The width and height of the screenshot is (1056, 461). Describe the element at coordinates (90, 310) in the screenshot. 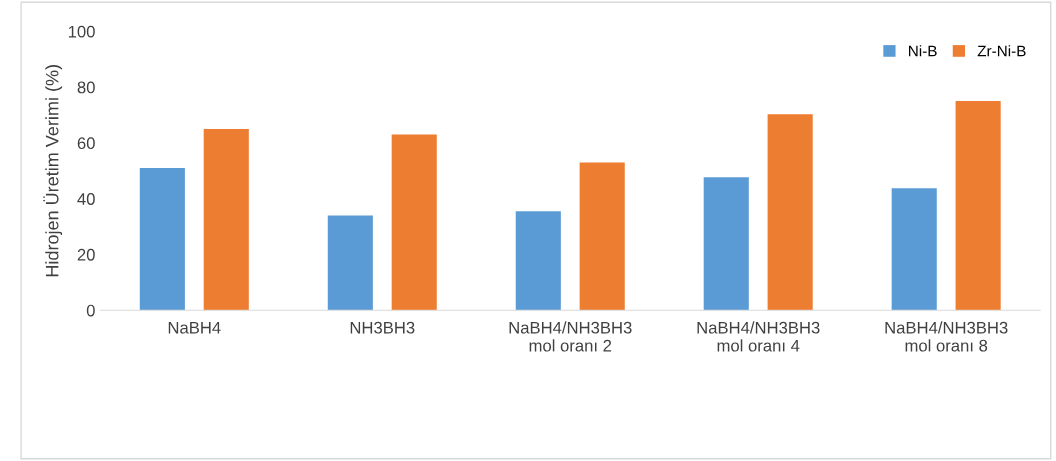

I see `y-tick-label: 0` at that location.